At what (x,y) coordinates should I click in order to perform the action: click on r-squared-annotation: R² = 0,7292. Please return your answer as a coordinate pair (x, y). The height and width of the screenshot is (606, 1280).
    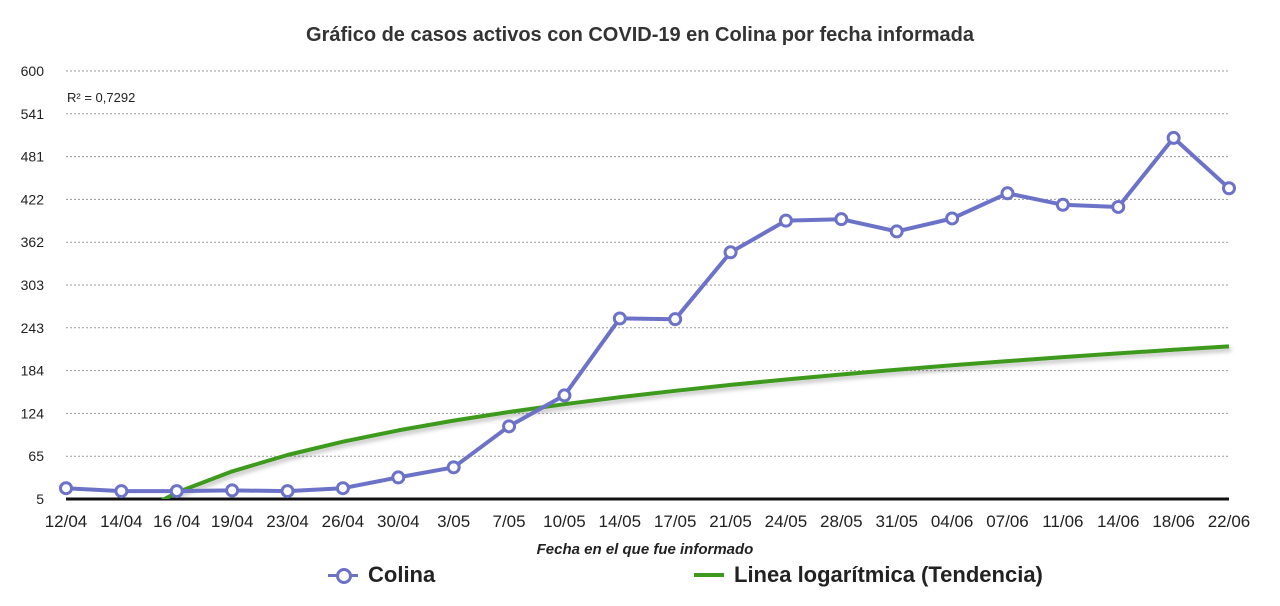
    Looking at the image, I should click on (101, 97).